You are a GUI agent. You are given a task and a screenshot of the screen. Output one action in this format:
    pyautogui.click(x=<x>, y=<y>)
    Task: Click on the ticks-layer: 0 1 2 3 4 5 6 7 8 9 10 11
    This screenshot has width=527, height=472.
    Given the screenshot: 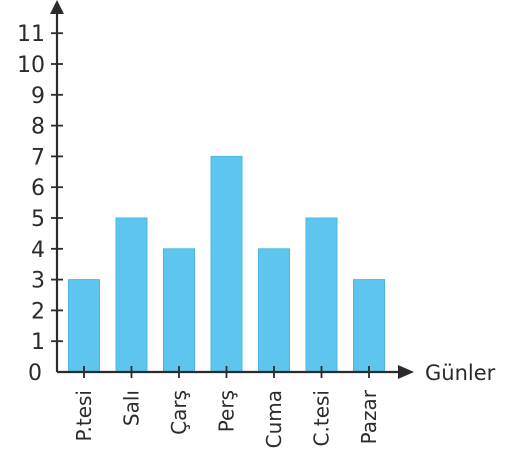 What is the action you would take?
    pyautogui.click(x=40, y=204)
    